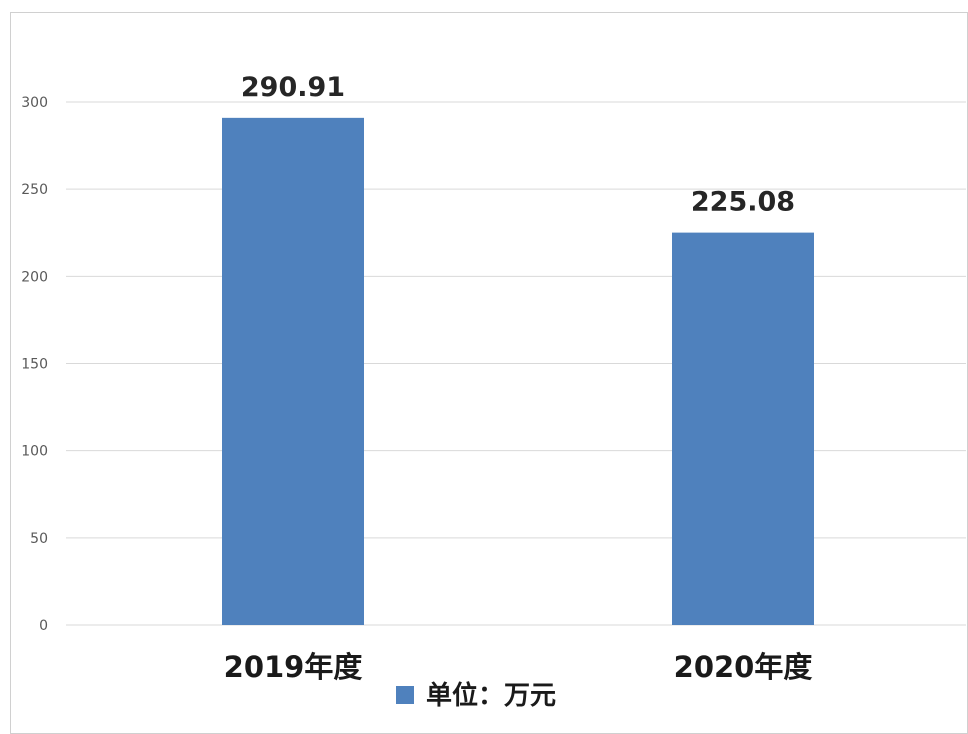 The width and height of the screenshot is (968, 734). What do you see at coordinates (293, 87) in the screenshot?
I see `value-label: 290.91` at bounding box center [293, 87].